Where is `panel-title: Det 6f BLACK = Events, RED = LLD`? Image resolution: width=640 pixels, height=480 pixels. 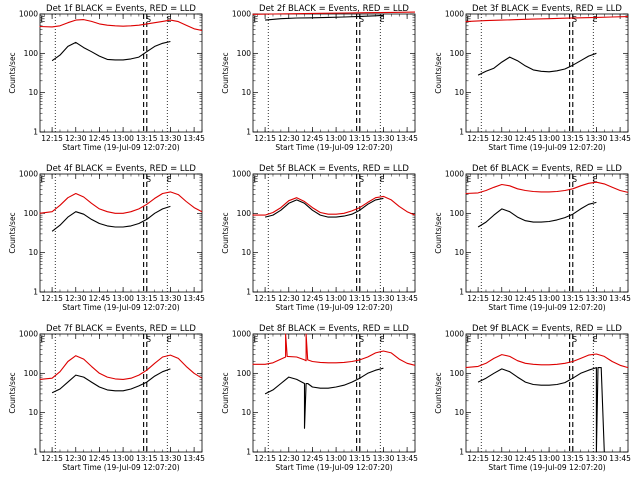
panel-title: Det 6f BLACK = Events, RED = LLD is located at coordinates (547, 169).